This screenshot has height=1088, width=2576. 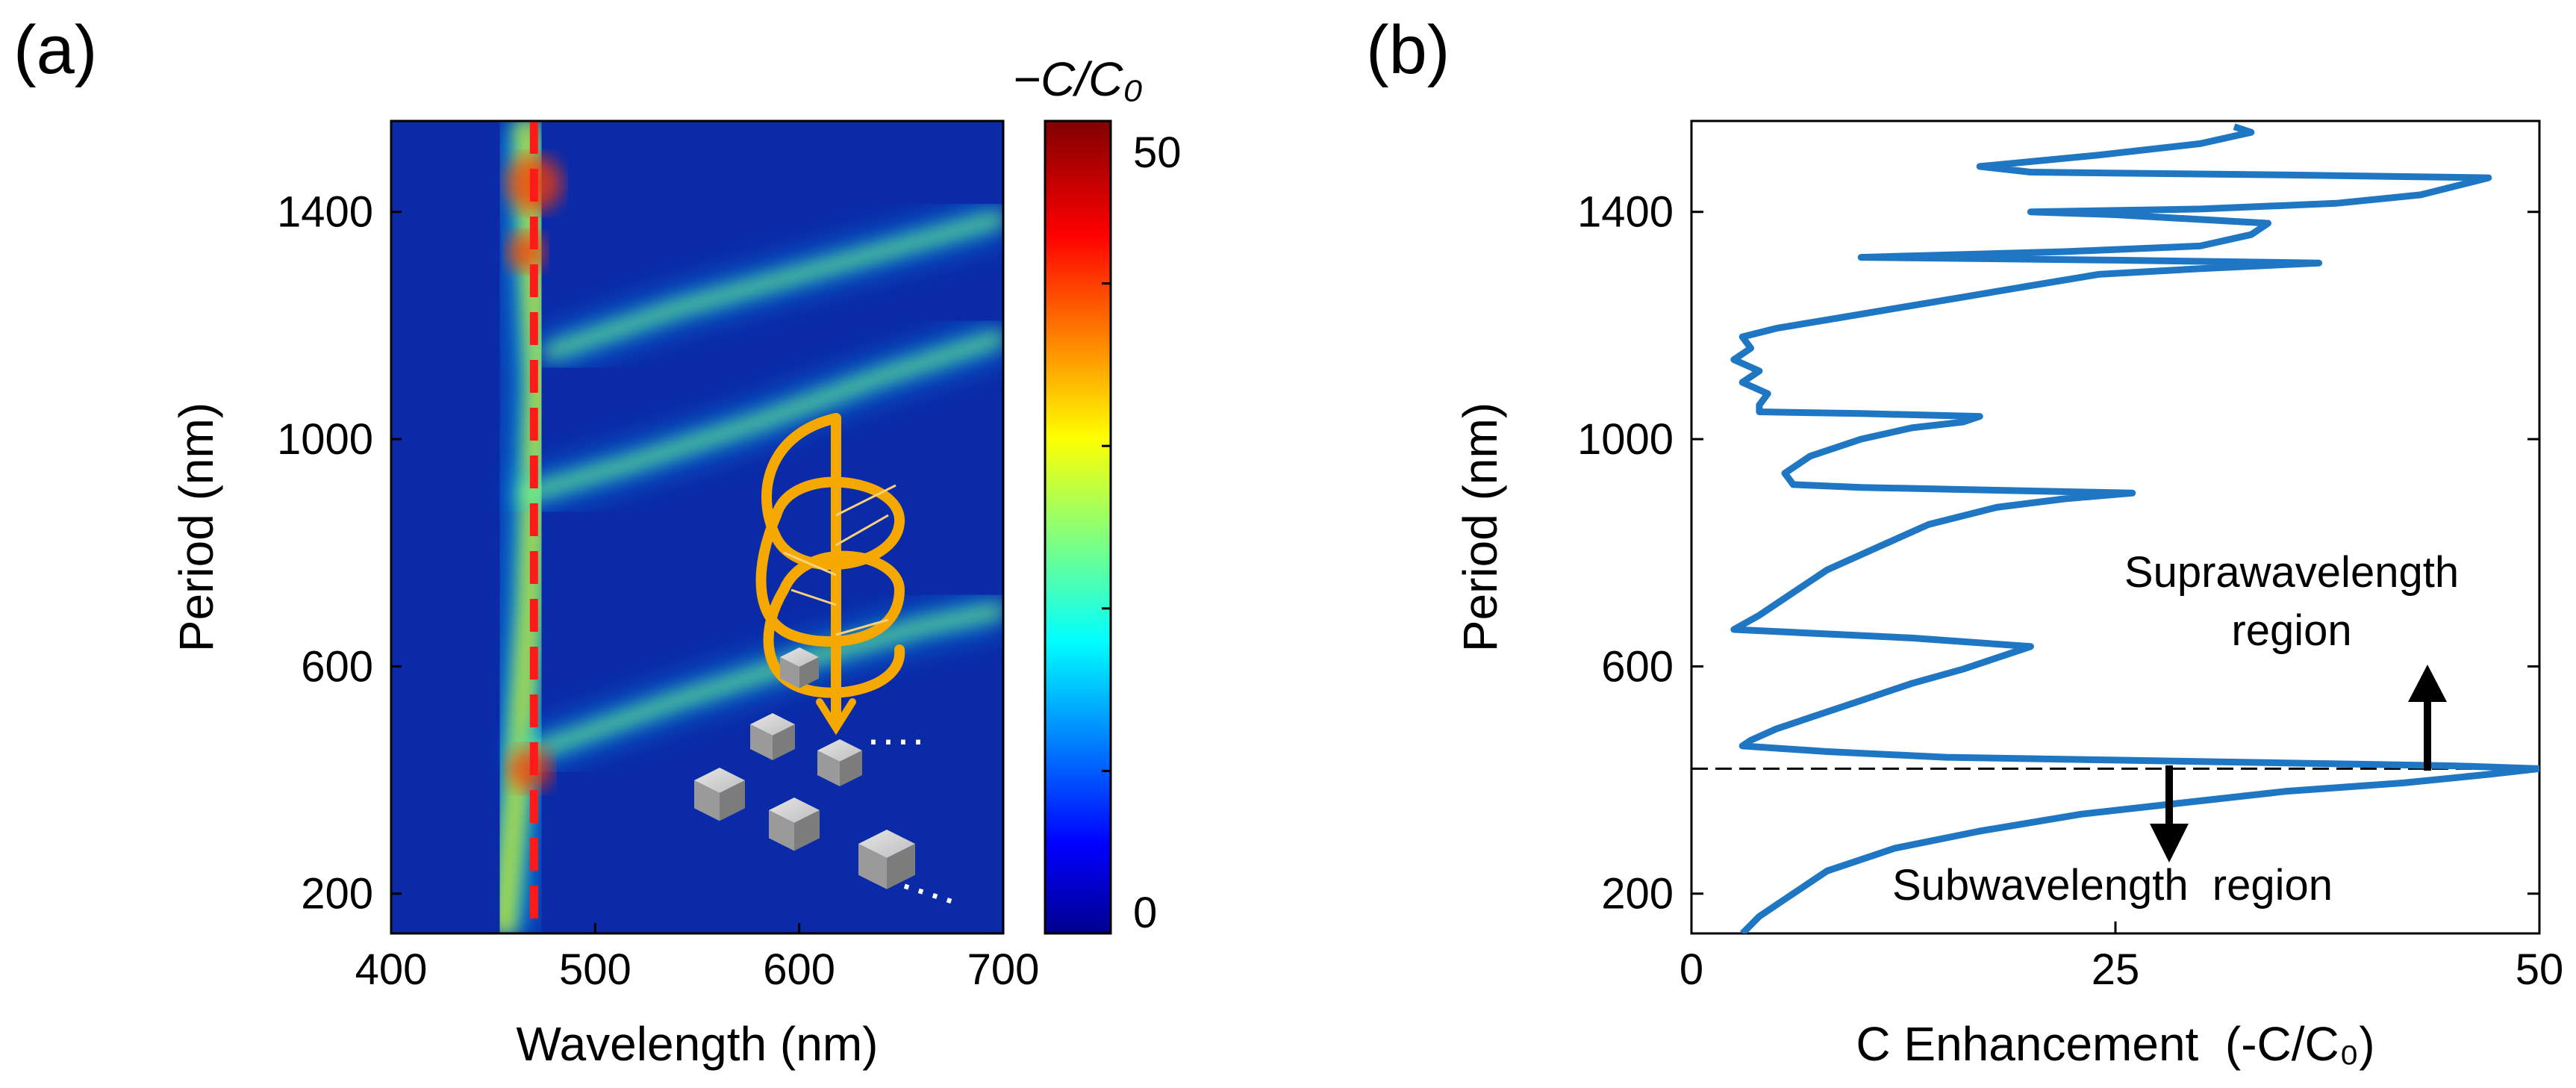 I want to click on heatmap-y-tick-label-200: 200, so click(x=337, y=894).